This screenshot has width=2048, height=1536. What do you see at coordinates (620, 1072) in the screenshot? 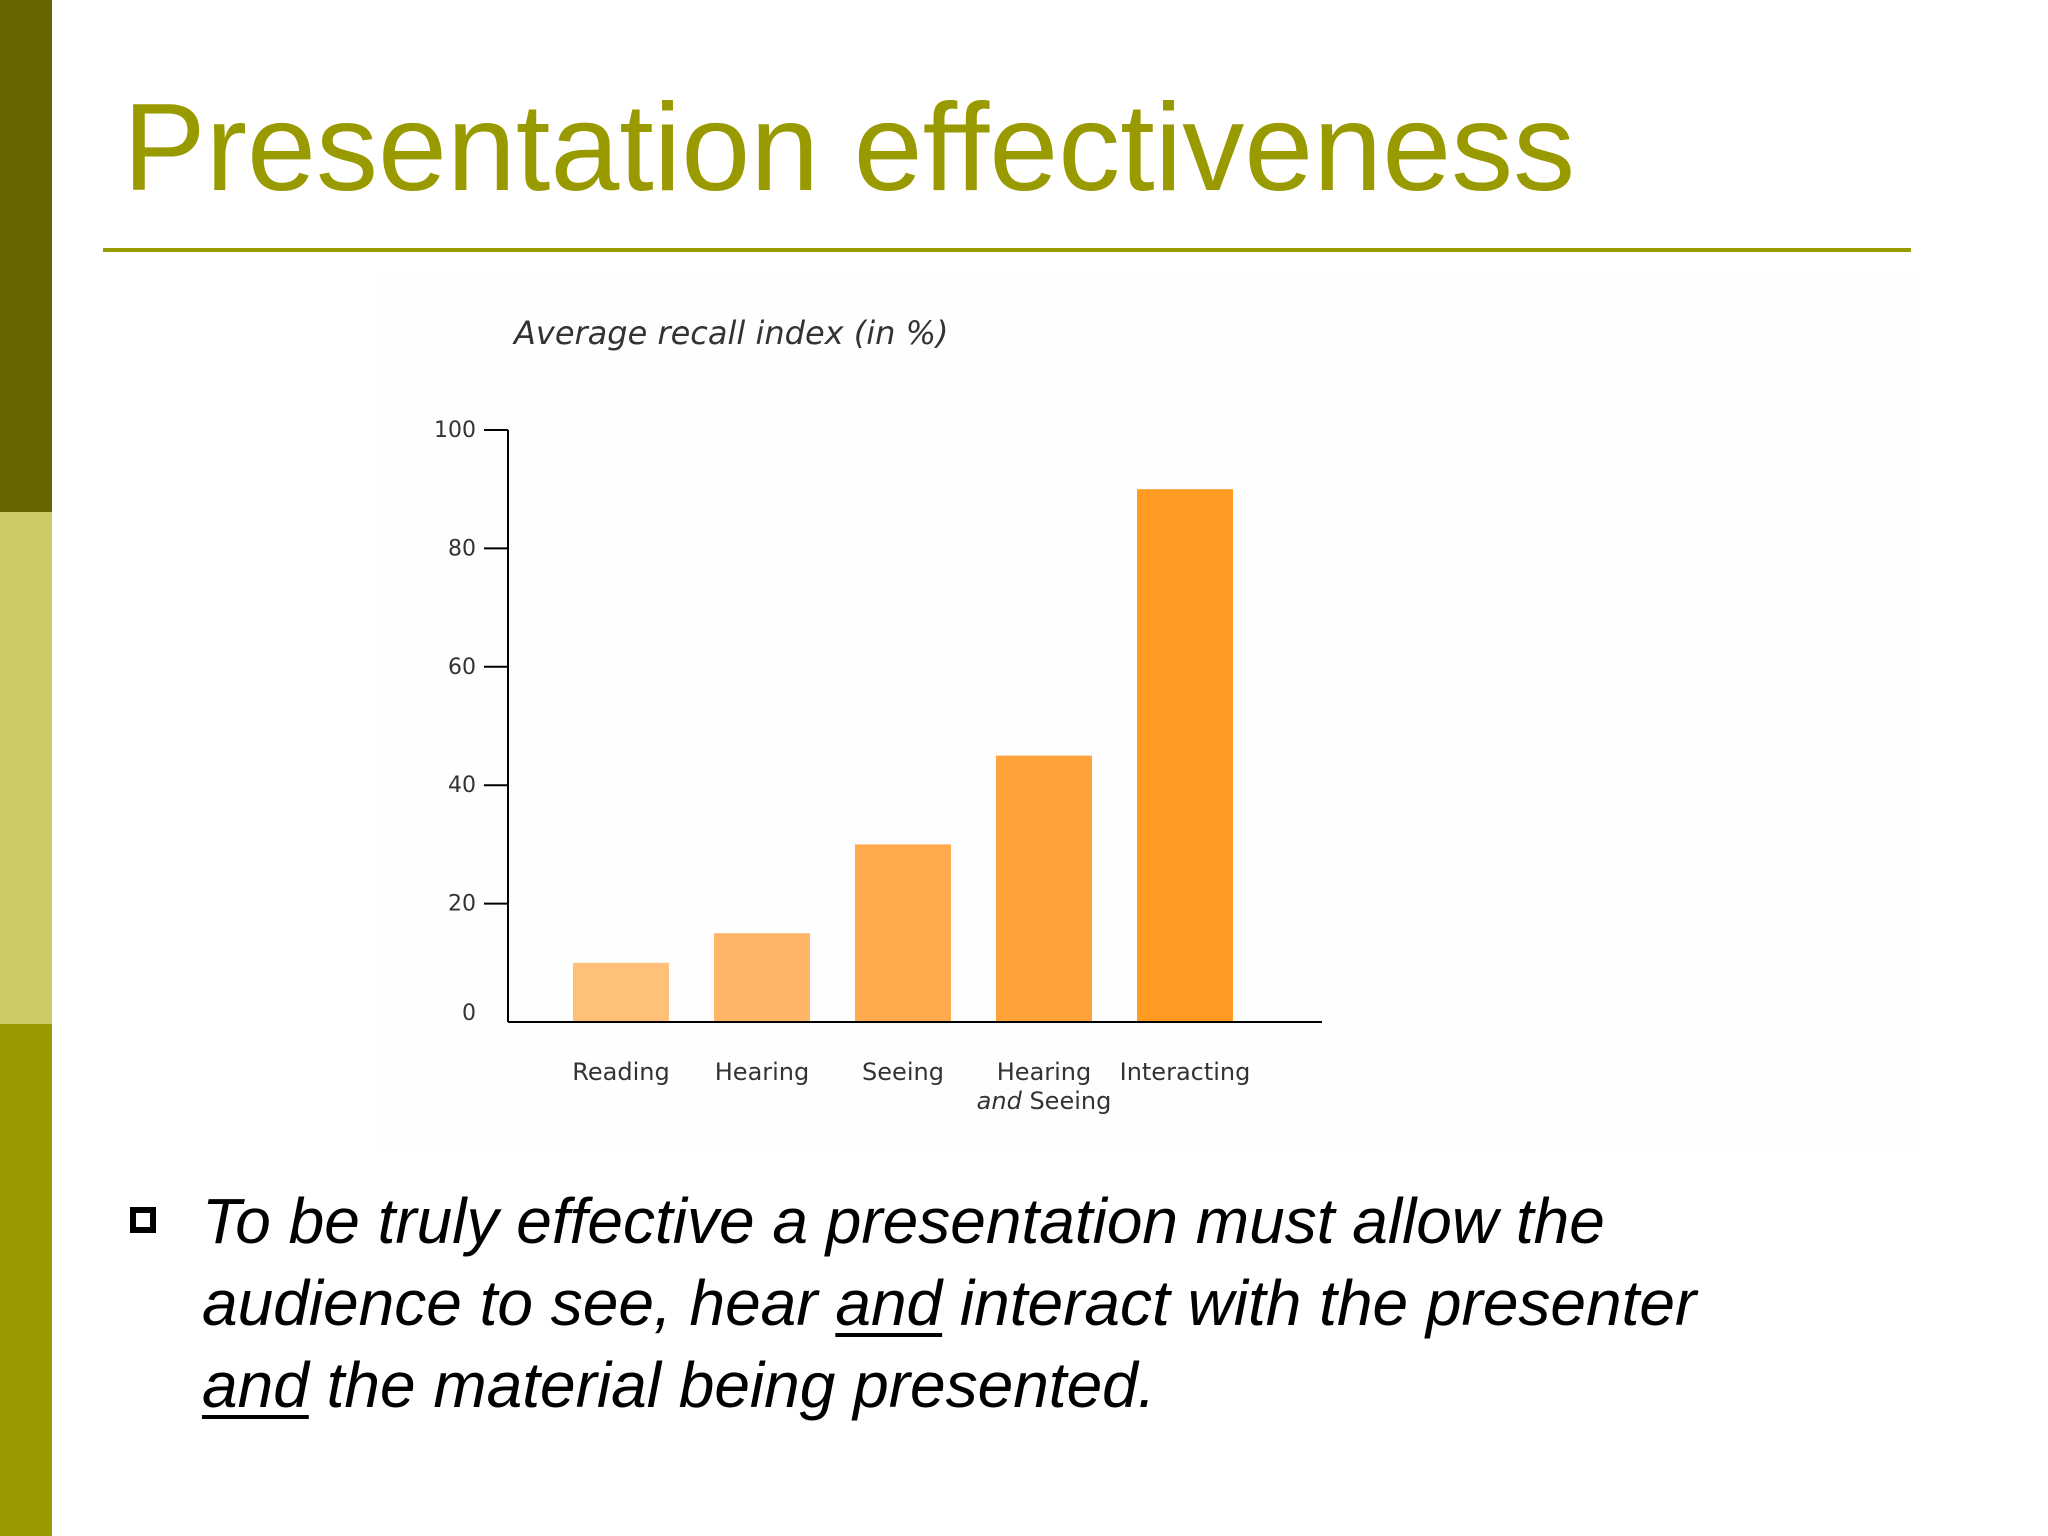
I see `x-category-label-0: Reading` at bounding box center [620, 1072].